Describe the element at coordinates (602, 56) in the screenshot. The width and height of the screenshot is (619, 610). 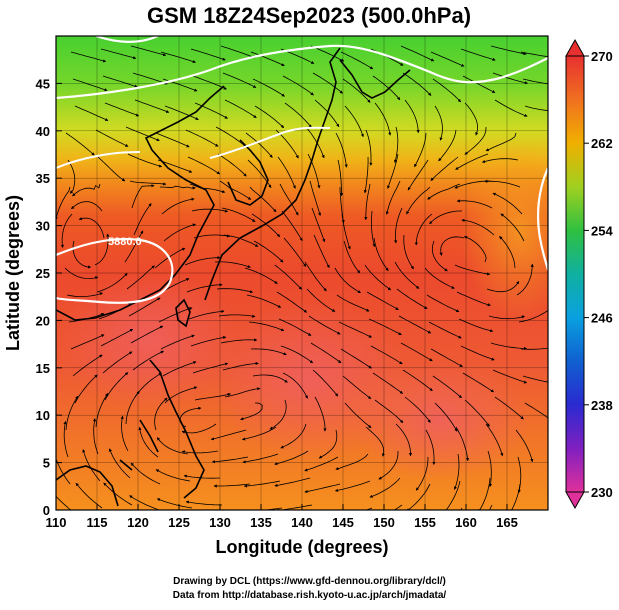
I see `colorbar-tick-label: 270` at that location.